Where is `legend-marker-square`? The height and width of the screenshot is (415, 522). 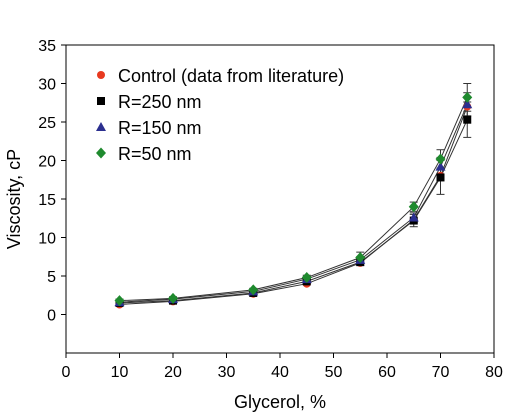 legend-marker-square is located at coordinates (101, 101).